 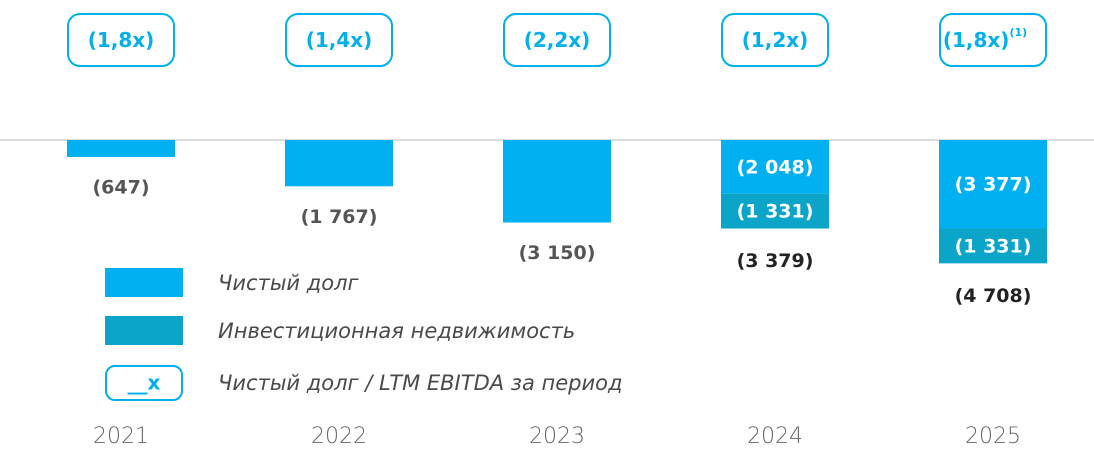 I want to click on ratio-label: (1,8x)(1), so click(x=985, y=39).